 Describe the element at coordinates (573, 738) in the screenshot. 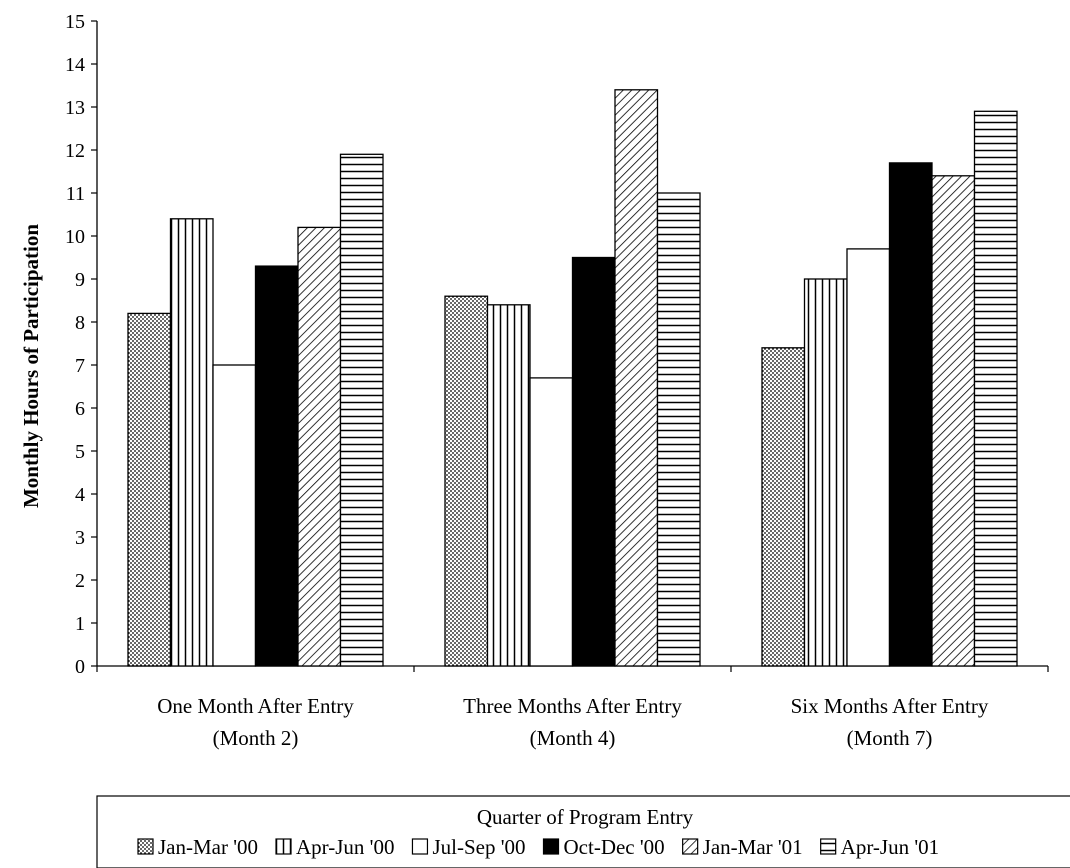

I see `x-category-label: (Month 4)` at that location.